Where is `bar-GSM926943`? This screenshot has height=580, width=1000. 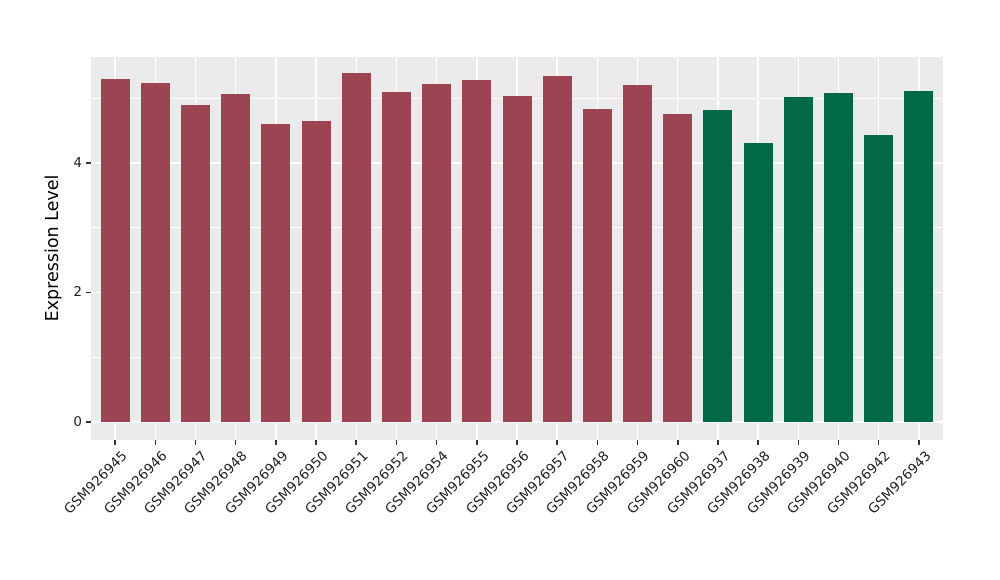
bar-GSM926943 is located at coordinates (919, 256).